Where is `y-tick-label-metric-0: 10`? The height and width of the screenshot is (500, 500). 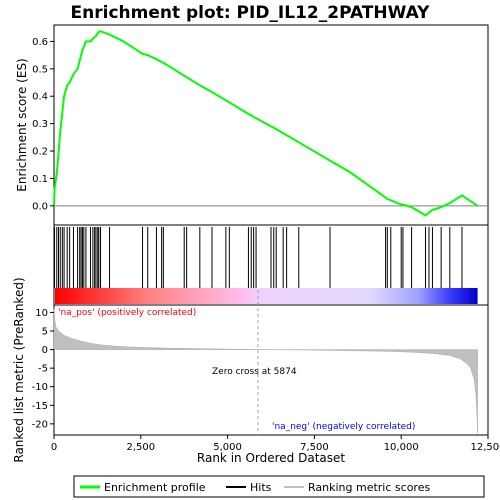
y-tick-label-metric-0: 10 is located at coordinates (41, 313).